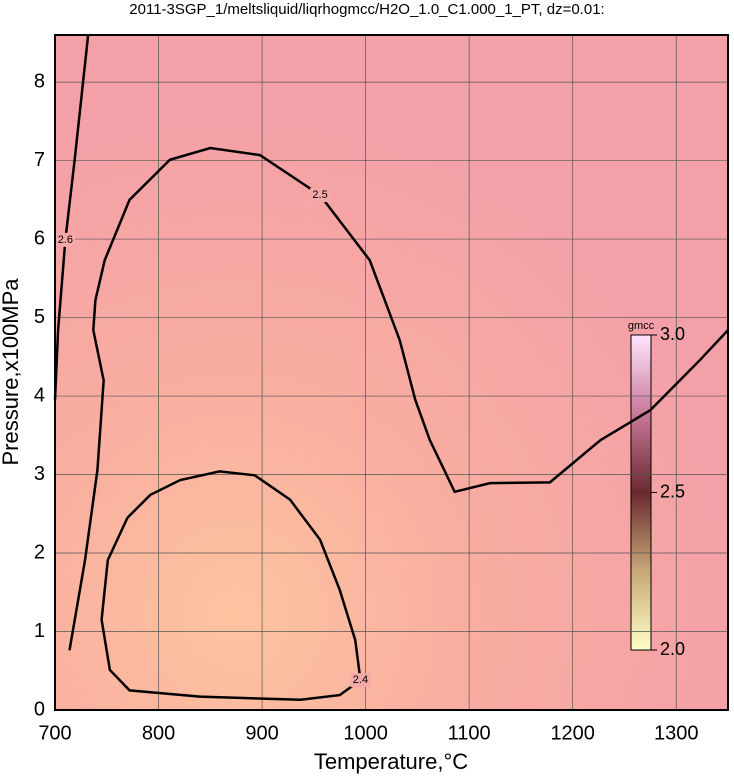 Image resolution: width=734 pixels, height=776 pixels. I want to click on x-tick-label: 900, so click(261, 733).